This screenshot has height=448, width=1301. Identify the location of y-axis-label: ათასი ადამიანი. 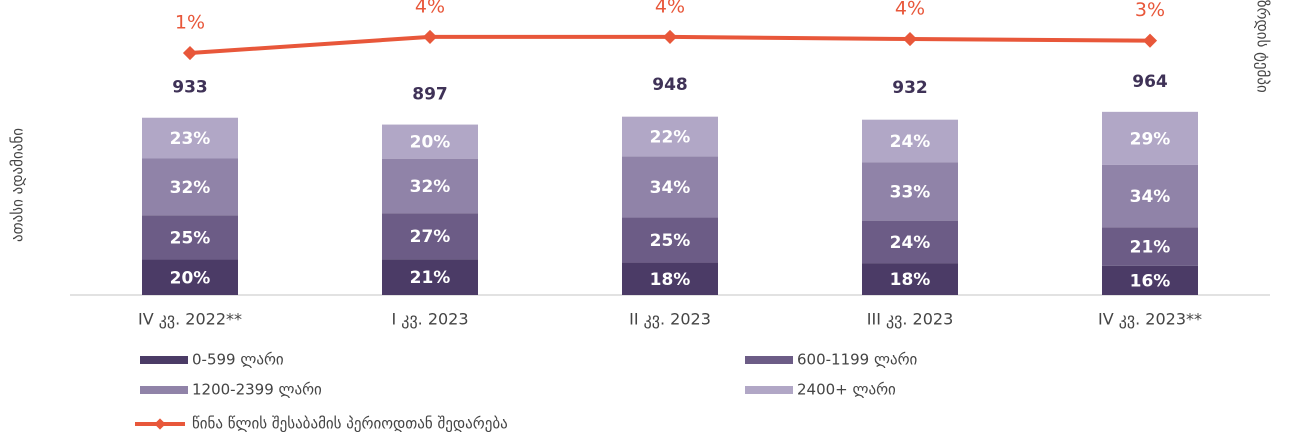
(18, 185).